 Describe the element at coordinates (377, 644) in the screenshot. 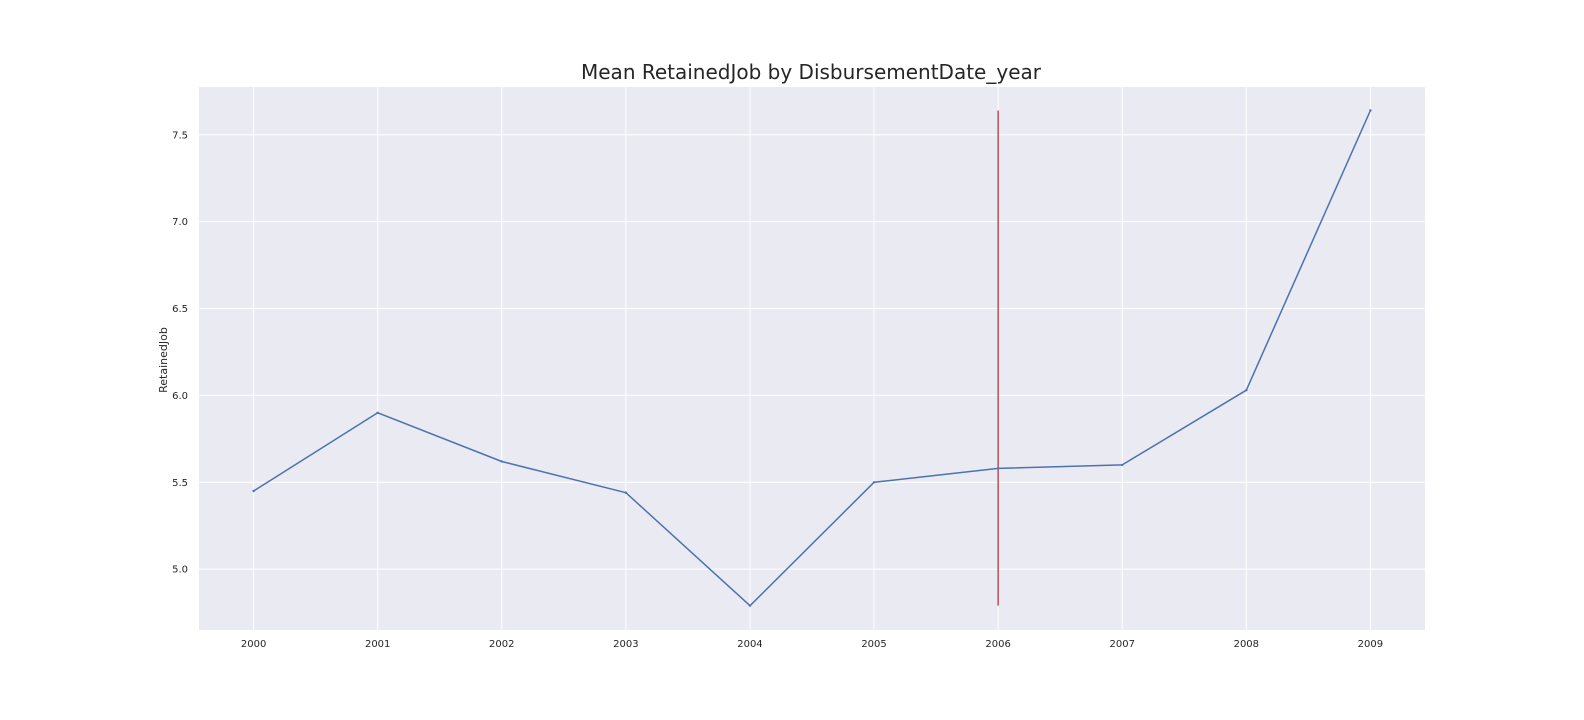

I see `x-tick-label: 2001` at that location.